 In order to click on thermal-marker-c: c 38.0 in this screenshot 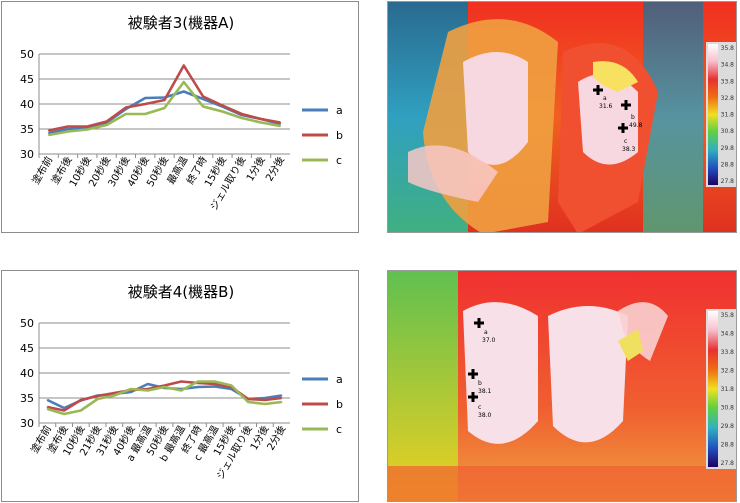, I will do `click(480, 405)`.